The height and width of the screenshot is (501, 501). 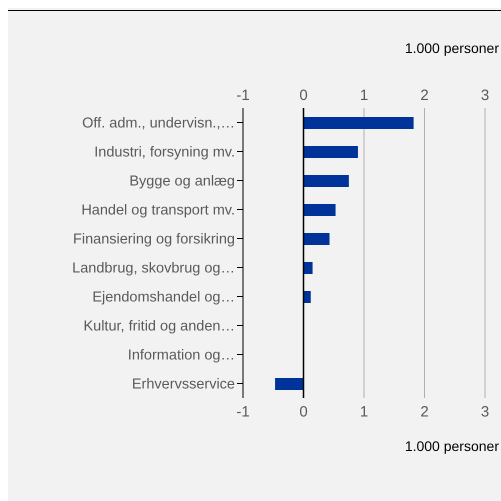 What do you see at coordinates (424, 412) in the screenshot?
I see `x2-tick-label: 2` at bounding box center [424, 412].